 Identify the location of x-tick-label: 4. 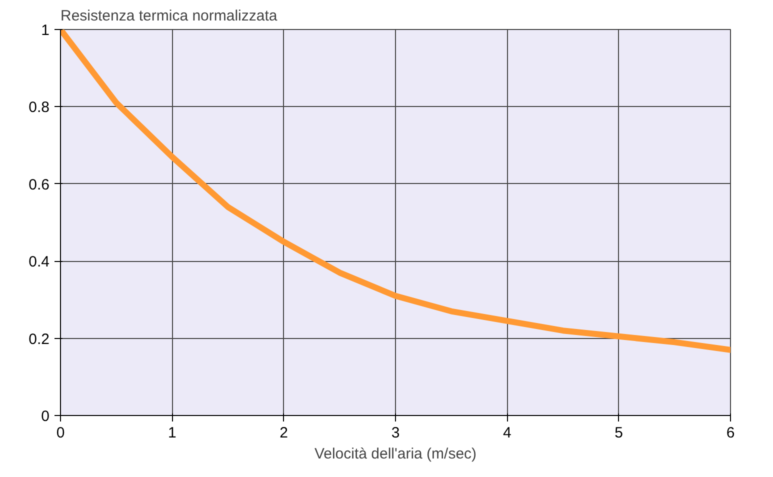
(507, 433).